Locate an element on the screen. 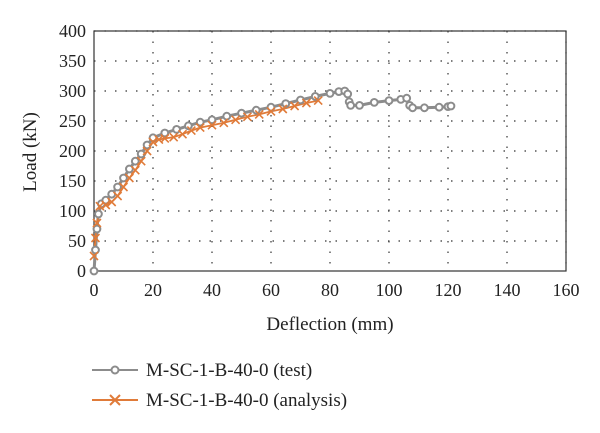  legend-label-analysis: M-SC-1-B-40-0 (analysis) is located at coordinates (246, 400).